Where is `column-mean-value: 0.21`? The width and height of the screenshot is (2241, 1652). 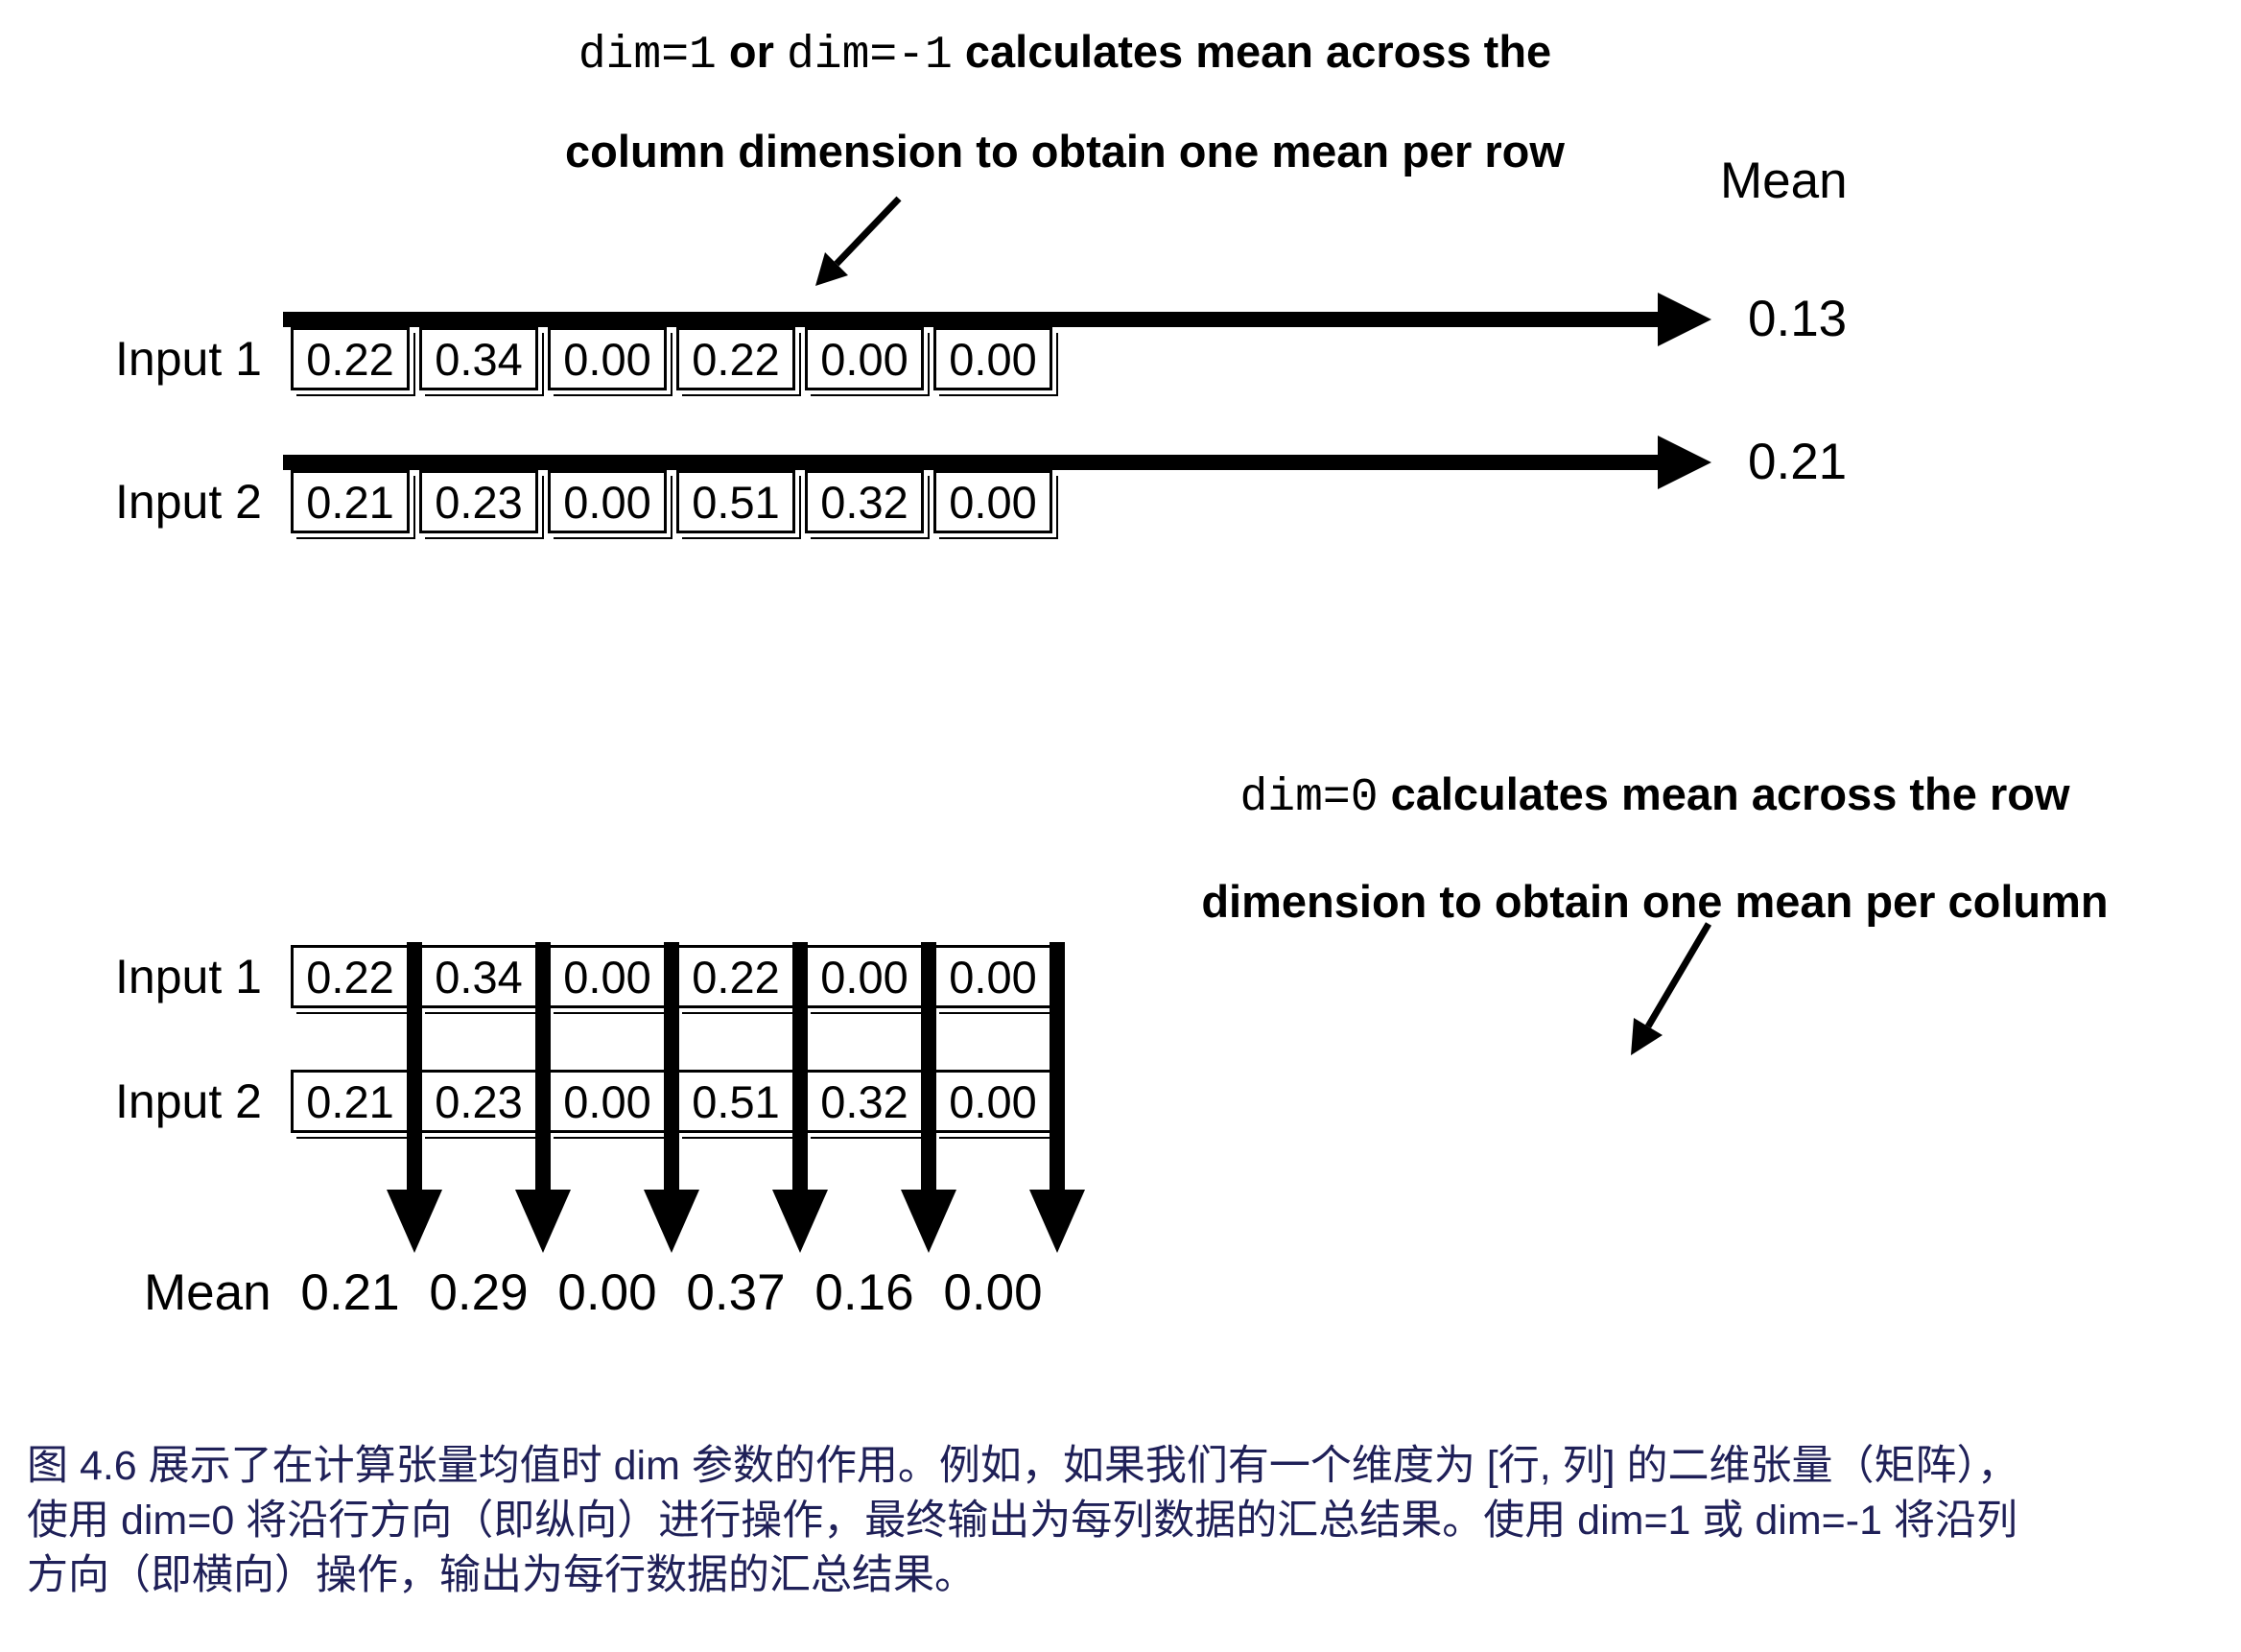
column-mean-value: 0.21 is located at coordinates (350, 1293).